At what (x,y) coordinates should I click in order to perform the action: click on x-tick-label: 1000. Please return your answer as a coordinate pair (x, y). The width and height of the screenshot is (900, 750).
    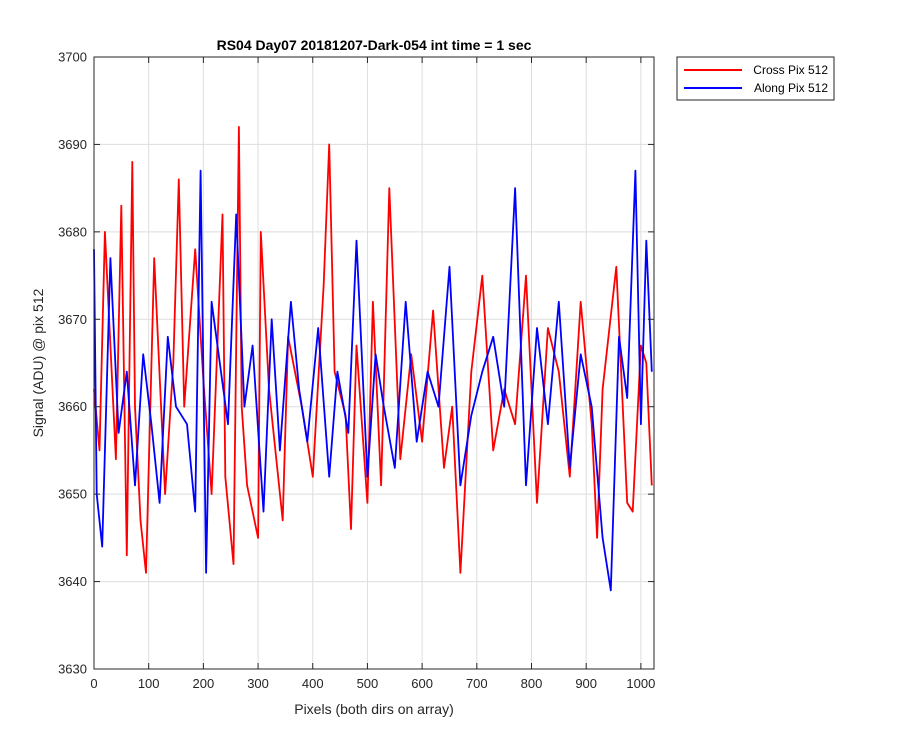
    Looking at the image, I should click on (640, 683).